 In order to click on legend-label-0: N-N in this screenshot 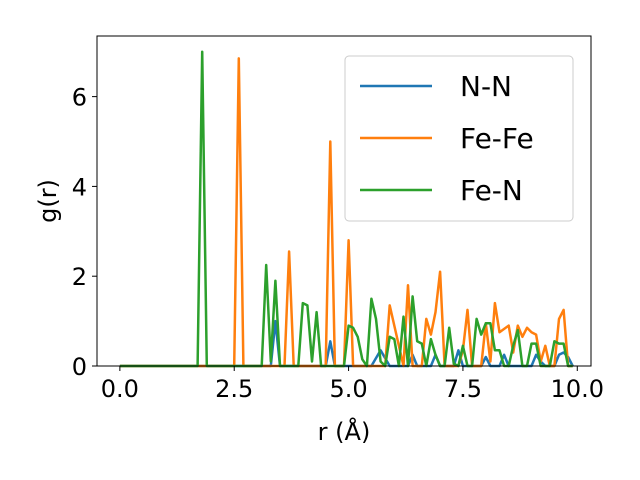, I will do `click(486, 86)`.